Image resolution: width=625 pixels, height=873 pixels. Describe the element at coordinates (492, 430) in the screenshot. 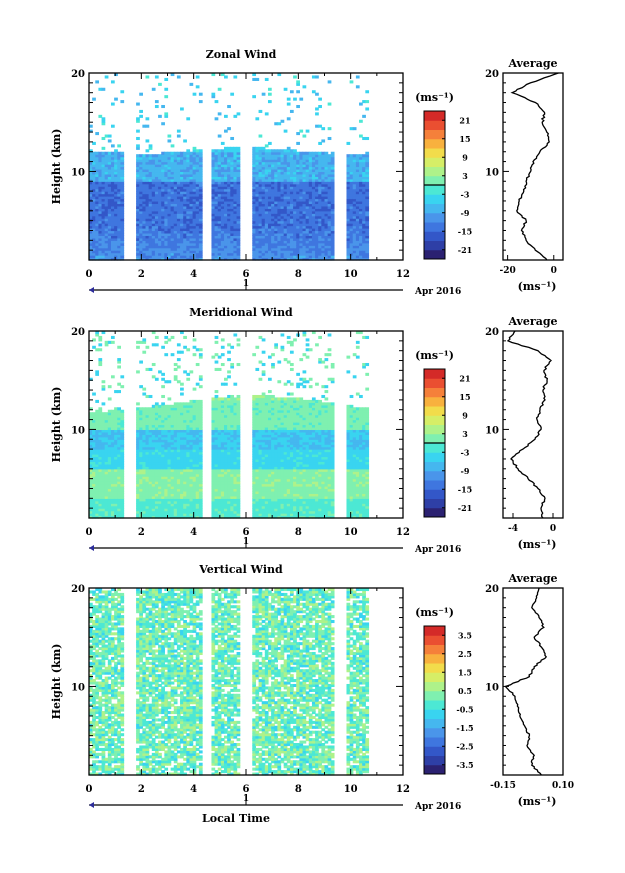

I see `meridional-profile-ytick: 10` at that location.